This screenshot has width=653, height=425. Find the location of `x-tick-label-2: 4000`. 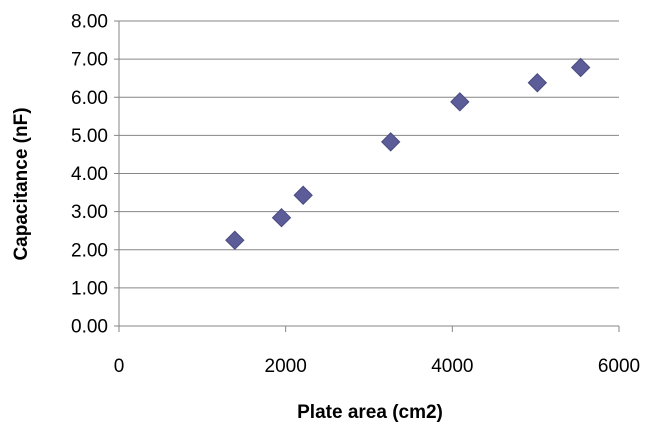

x-tick-label-2: 4000 is located at coordinates (452, 366).